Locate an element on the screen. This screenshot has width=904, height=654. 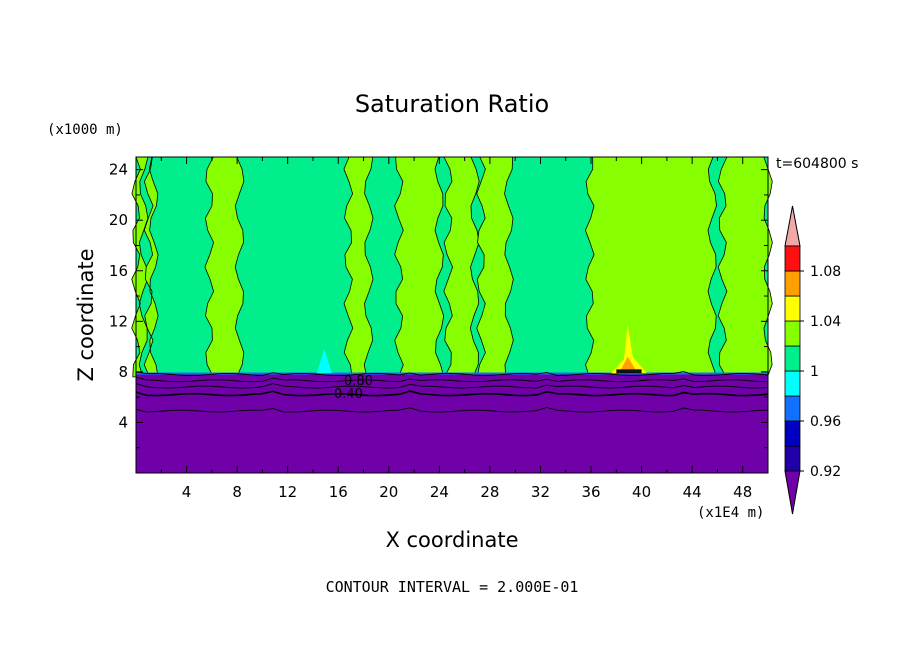
x-tick-label: 32 is located at coordinates (540, 492).